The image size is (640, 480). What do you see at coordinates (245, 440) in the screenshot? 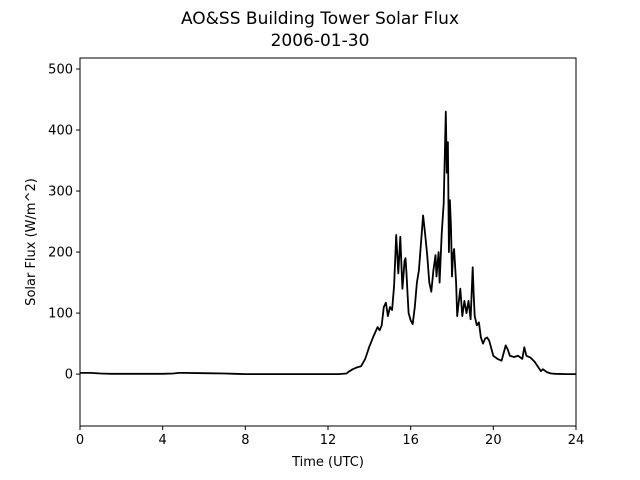
I see `x-tick-label: 8` at bounding box center [245, 440].